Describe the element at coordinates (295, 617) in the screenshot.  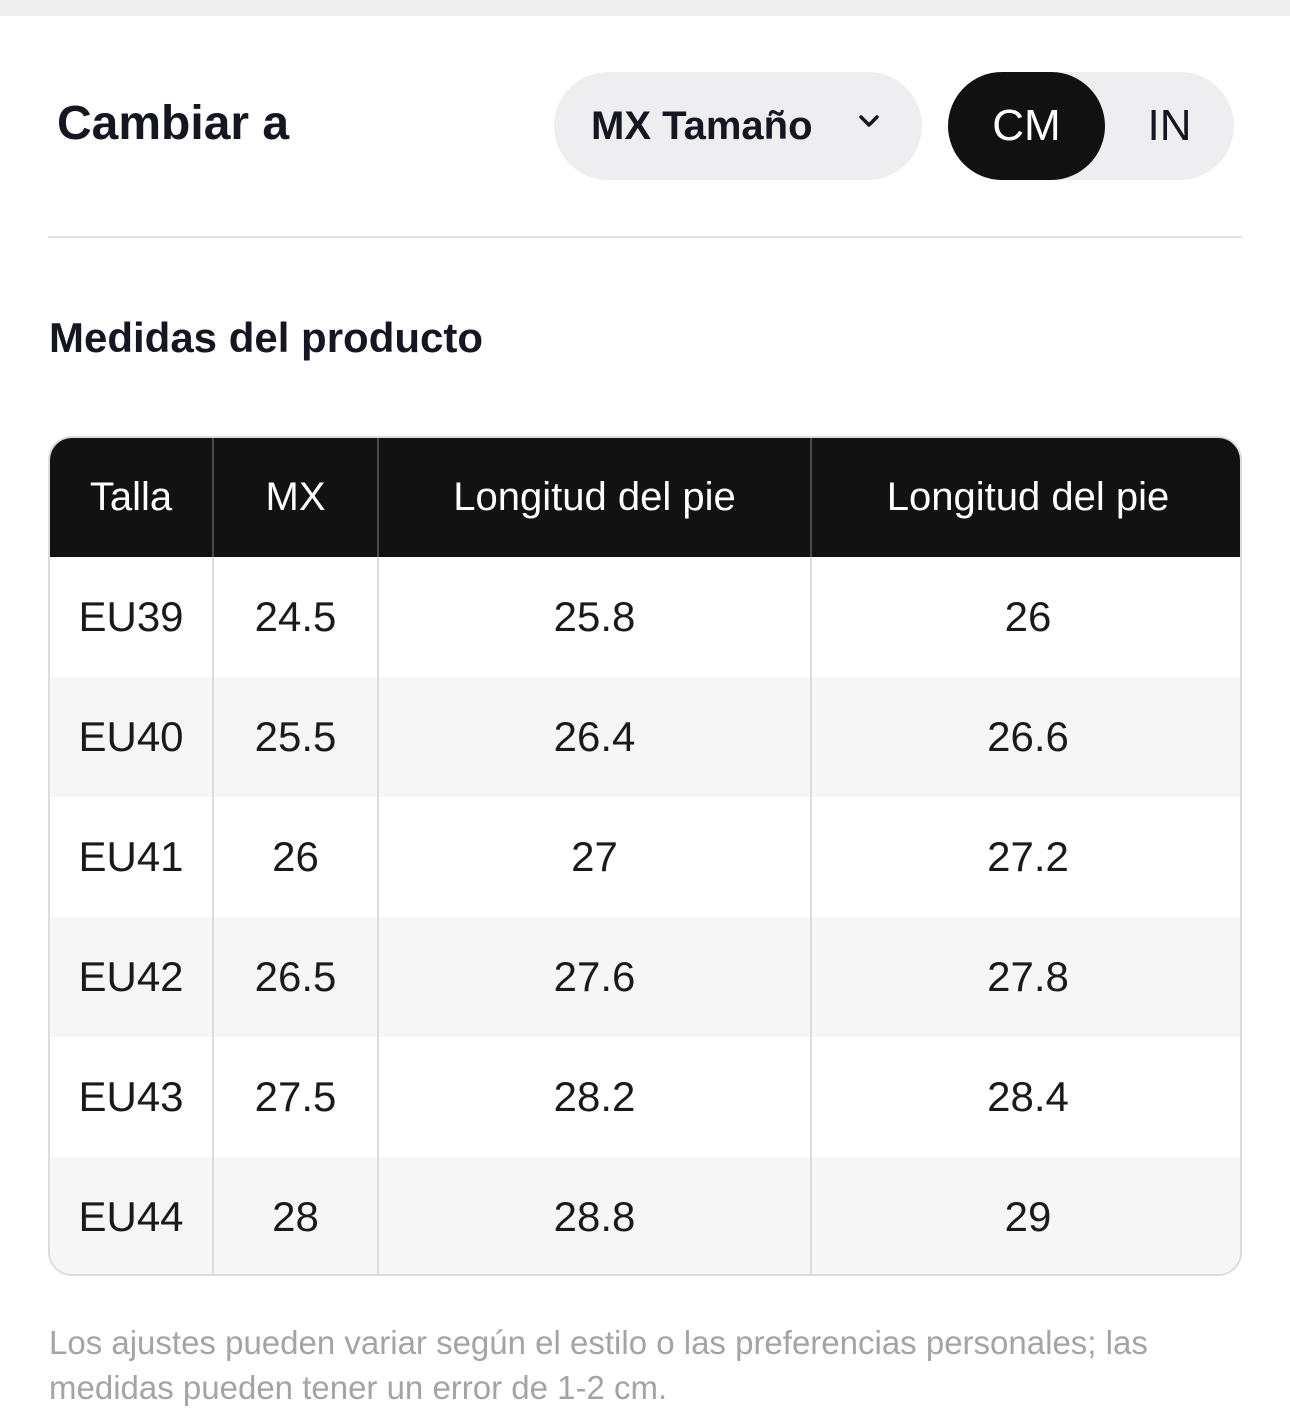
I see `table-cell: 24.5` at that location.